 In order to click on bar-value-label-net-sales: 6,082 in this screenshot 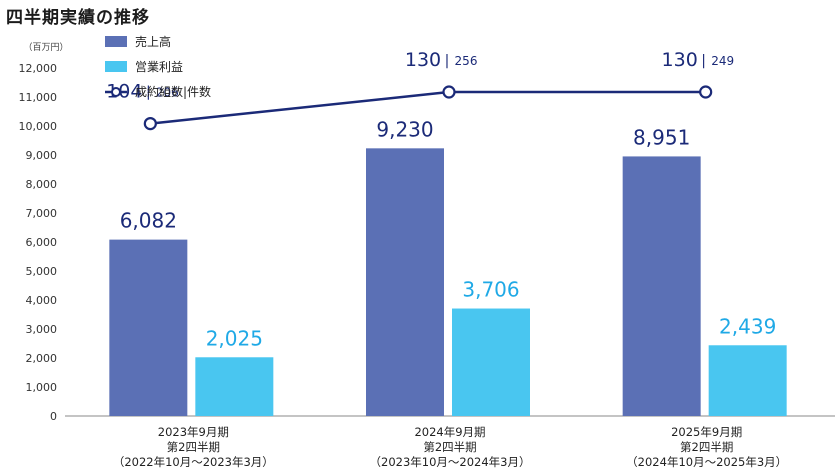, I will do `click(148, 221)`.